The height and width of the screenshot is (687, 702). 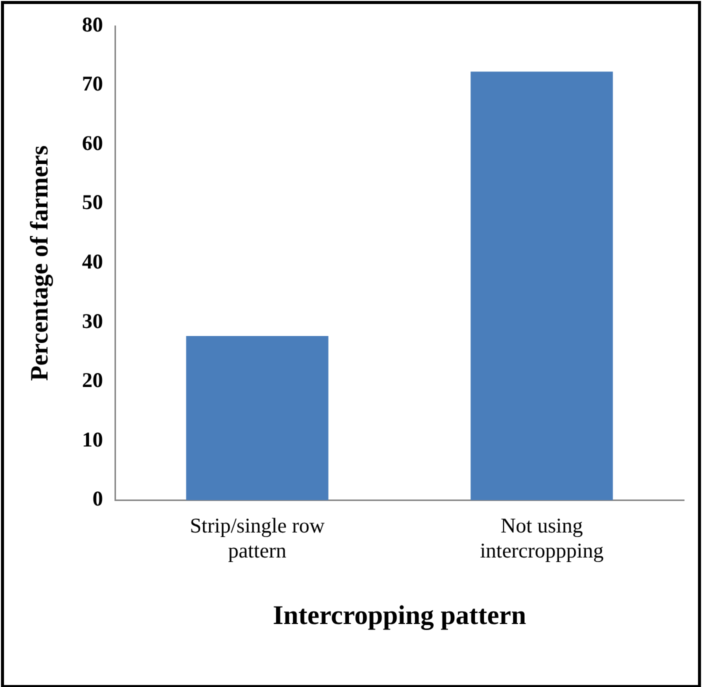 I want to click on y-tick-label: 60, so click(x=92, y=142).